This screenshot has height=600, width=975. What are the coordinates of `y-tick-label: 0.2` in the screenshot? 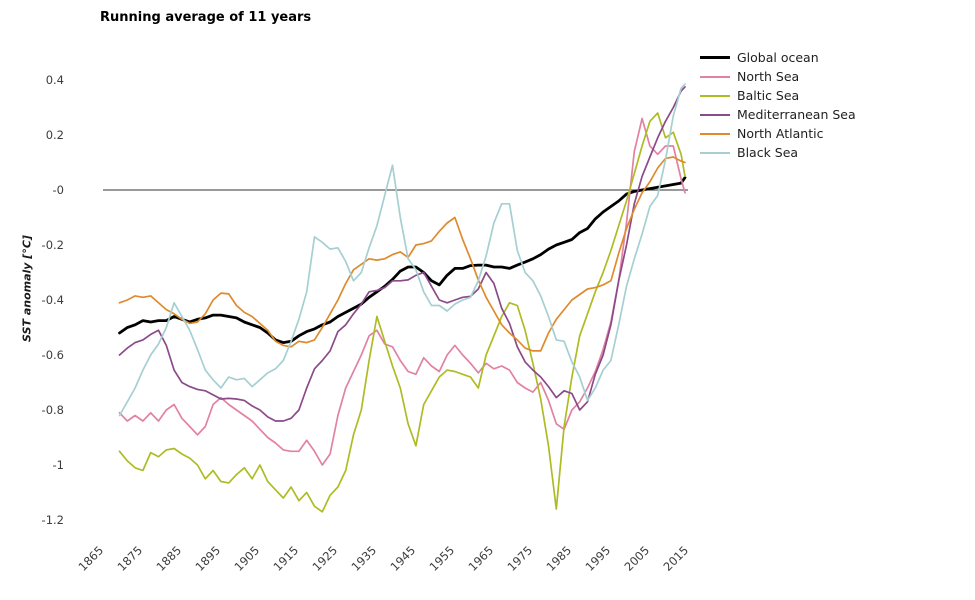 It's located at (55, 135).